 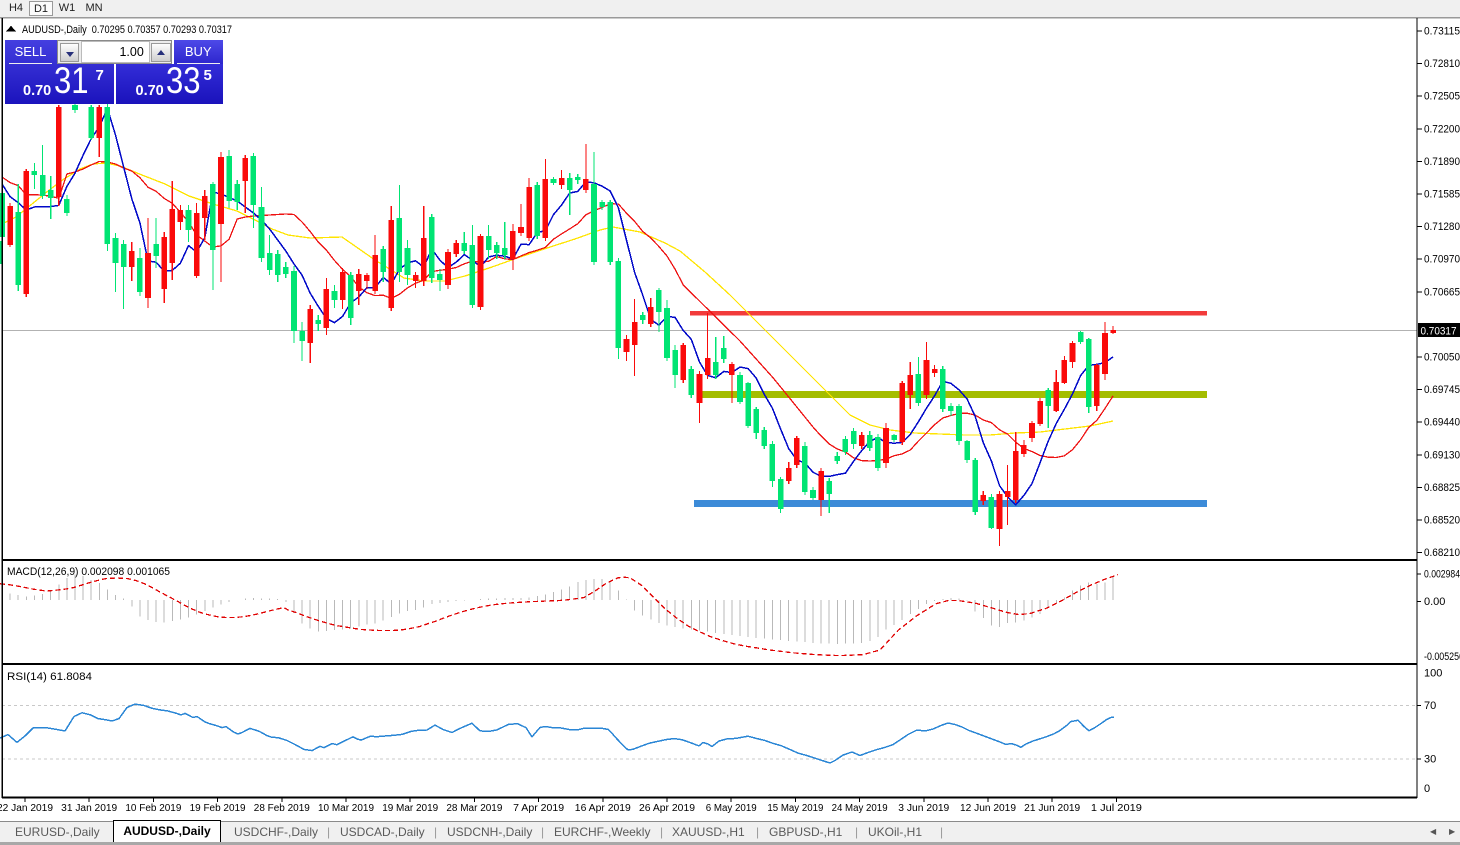 What do you see at coordinates (1430, 760) in the screenshot?
I see `svg-text: 30` at bounding box center [1430, 760].